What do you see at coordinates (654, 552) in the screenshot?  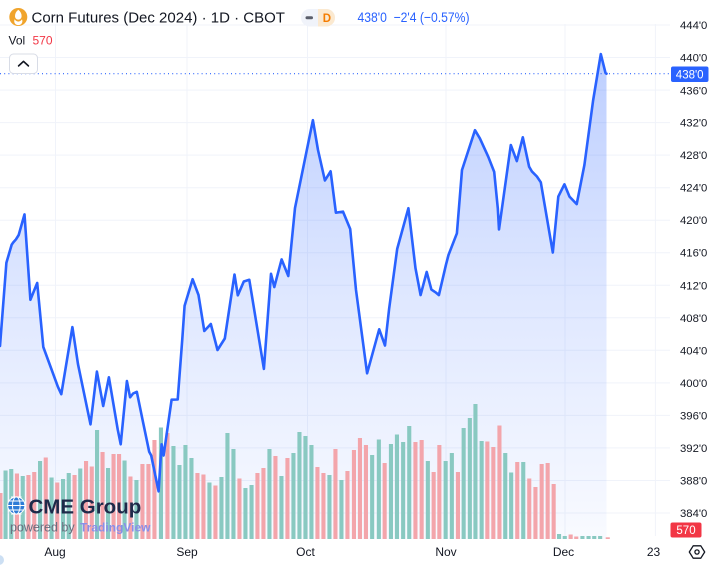 I see `svg-text: 23` at bounding box center [654, 552].